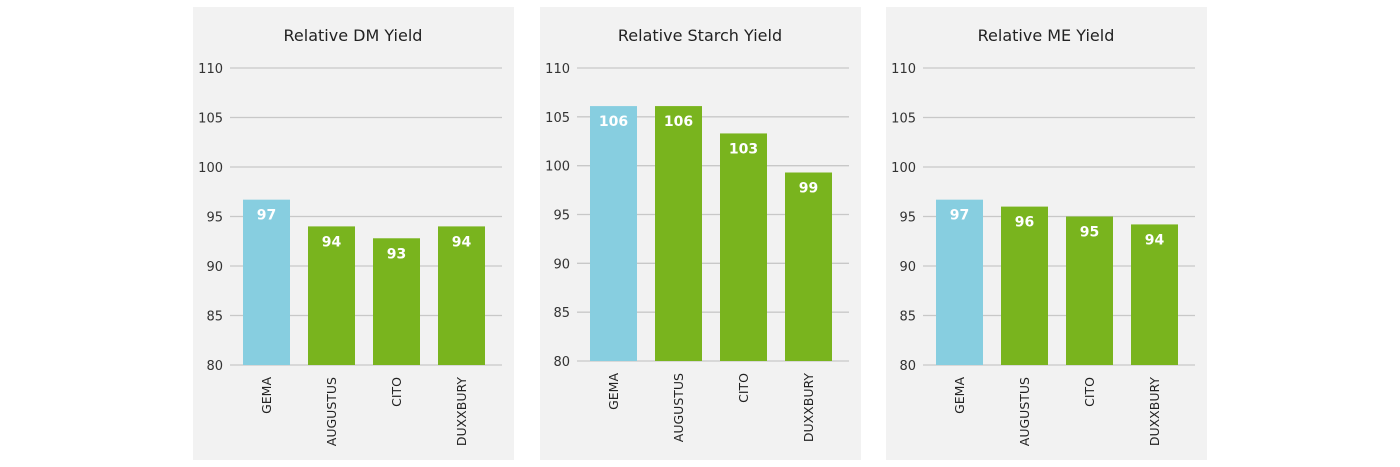 This screenshot has width=1400, height=467. I want to click on data-label: 95, so click(1089, 233).